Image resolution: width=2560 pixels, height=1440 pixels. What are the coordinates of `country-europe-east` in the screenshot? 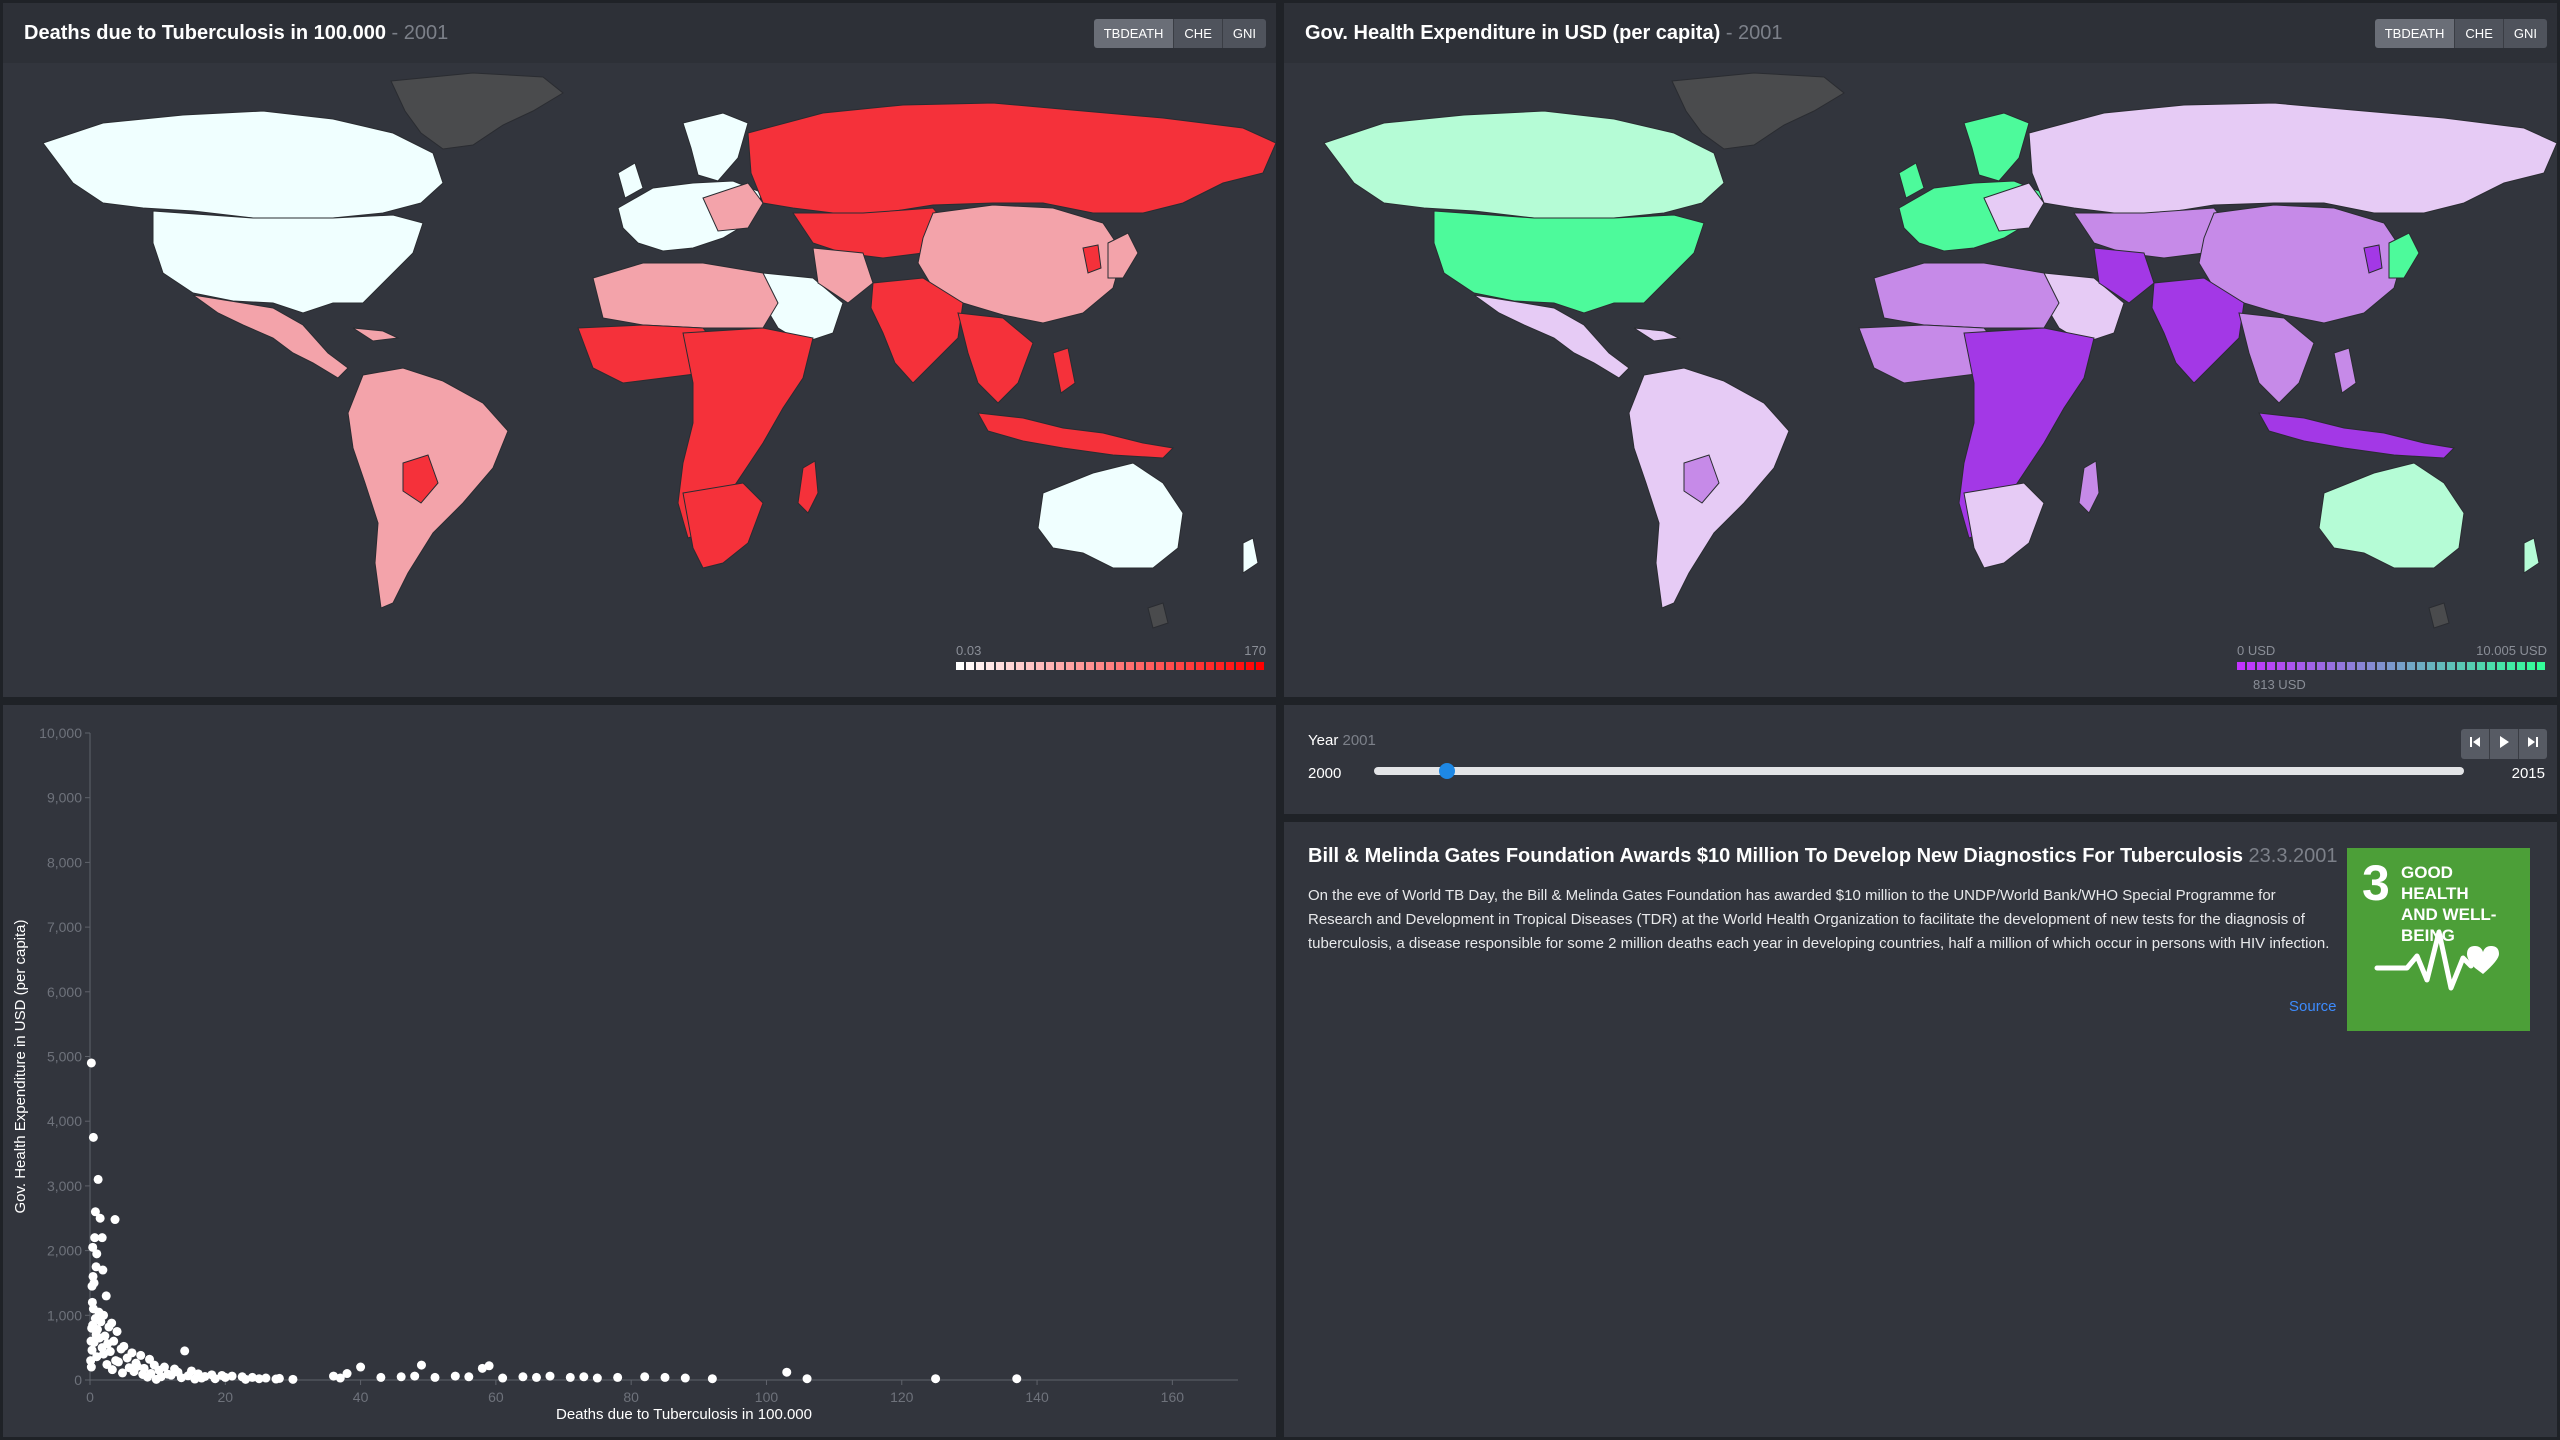 It's located at (2014, 207).